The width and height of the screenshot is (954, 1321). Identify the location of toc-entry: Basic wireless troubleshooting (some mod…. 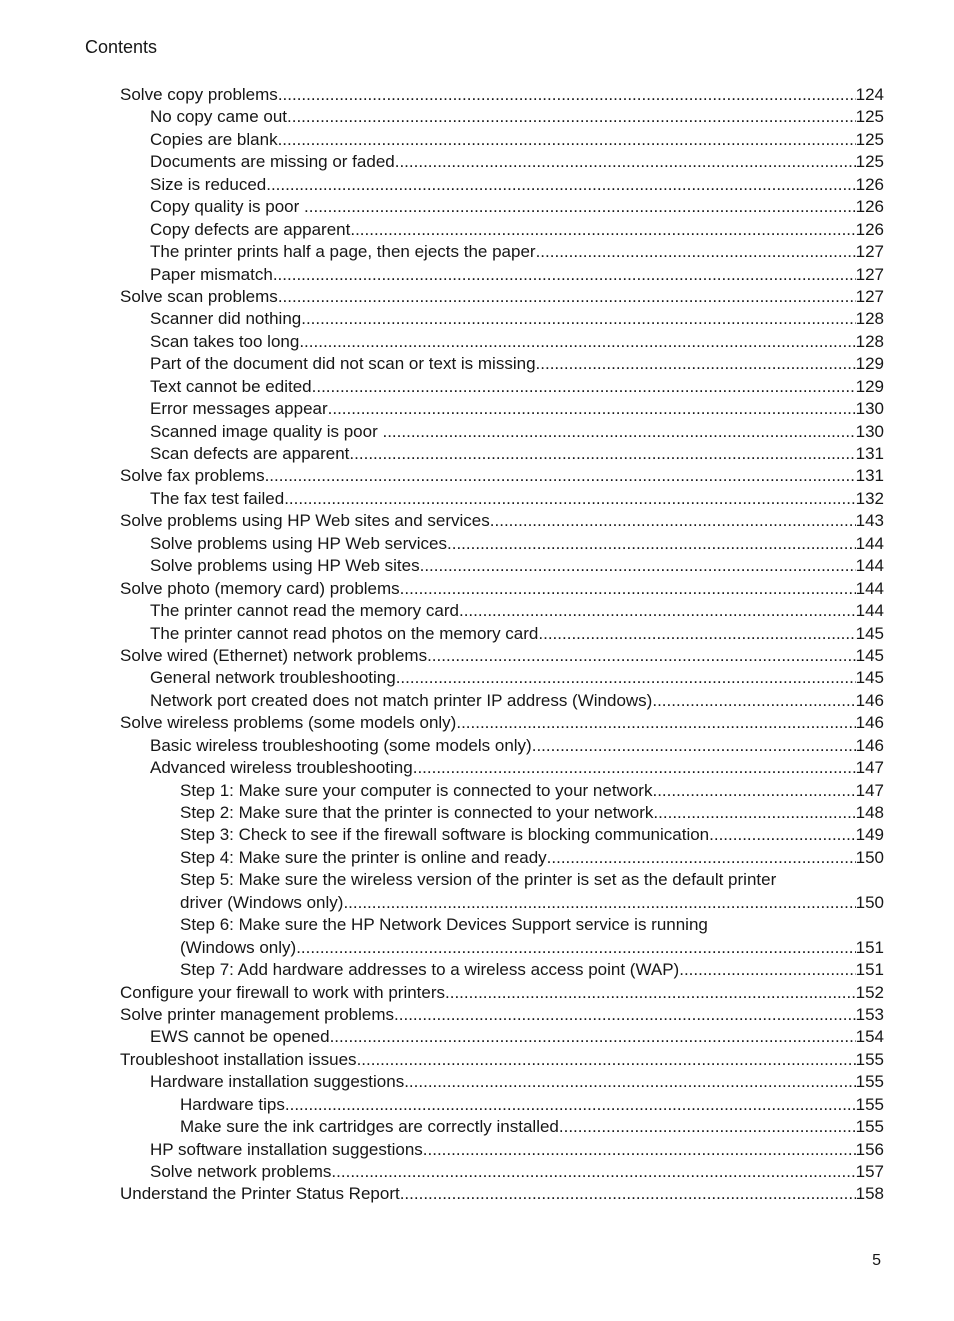
(502, 746).